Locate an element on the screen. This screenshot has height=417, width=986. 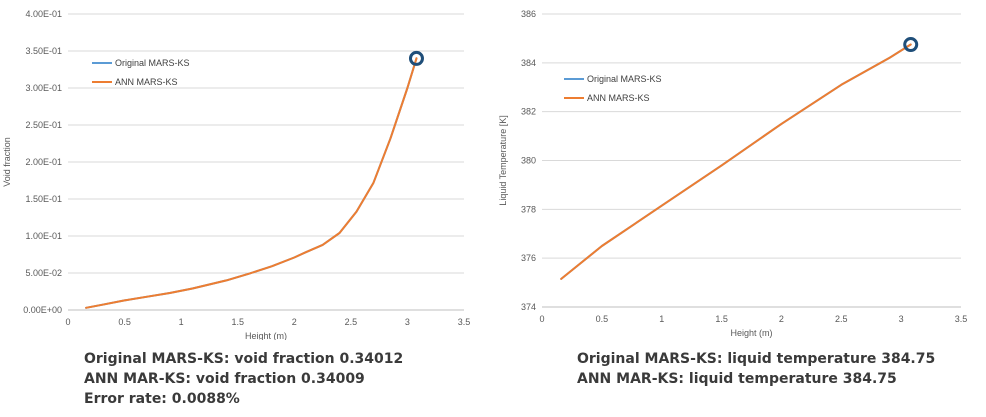
y-tick-label: 3.50E-01 is located at coordinates (43, 51).